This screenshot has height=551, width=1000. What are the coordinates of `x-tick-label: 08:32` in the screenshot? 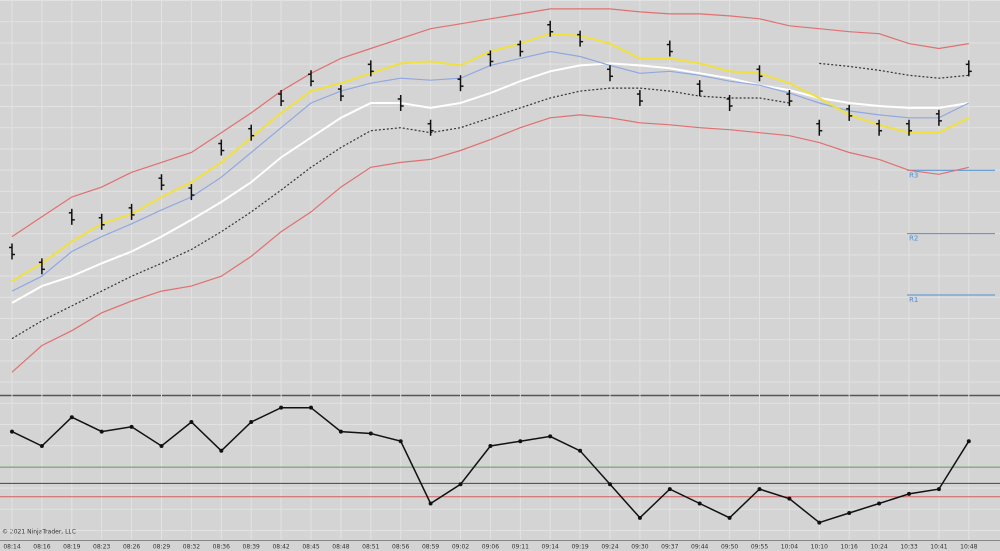 It's located at (191, 547).